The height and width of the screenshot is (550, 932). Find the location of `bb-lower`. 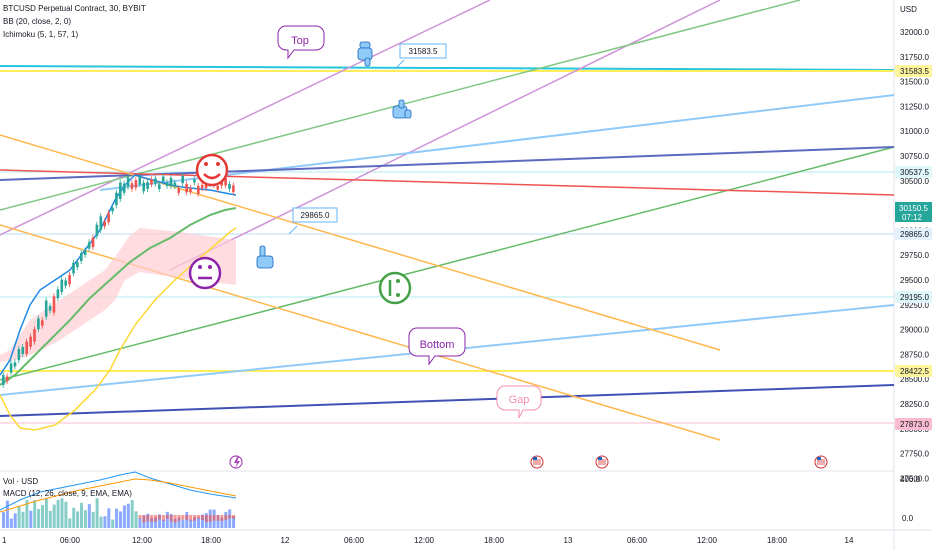

bb-lower is located at coordinates (118, 329).